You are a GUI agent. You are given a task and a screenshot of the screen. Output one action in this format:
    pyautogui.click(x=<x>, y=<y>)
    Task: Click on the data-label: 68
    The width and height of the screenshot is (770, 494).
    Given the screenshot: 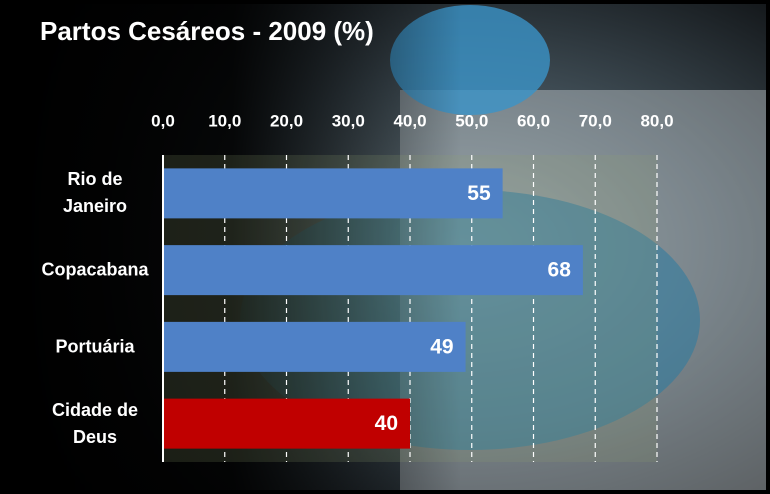 What is the action you would take?
    pyautogui.click(x=560, y=270)
    